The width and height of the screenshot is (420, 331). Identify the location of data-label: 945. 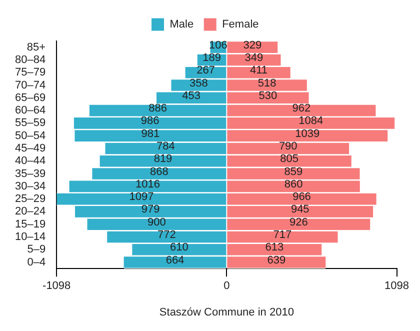
(300, 210).